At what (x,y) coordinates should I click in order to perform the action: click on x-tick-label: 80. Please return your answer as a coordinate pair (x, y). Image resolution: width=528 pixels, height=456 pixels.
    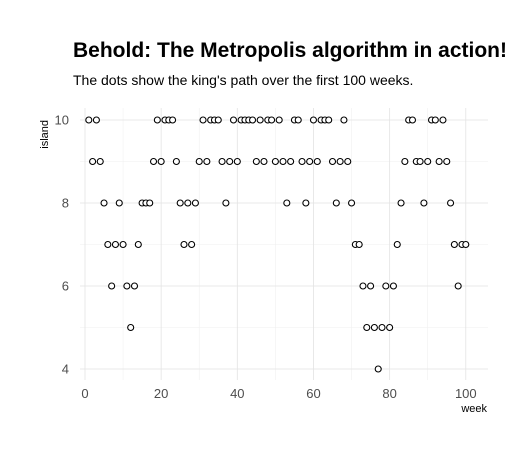
    Looking at the image, I should click on (389, 393).